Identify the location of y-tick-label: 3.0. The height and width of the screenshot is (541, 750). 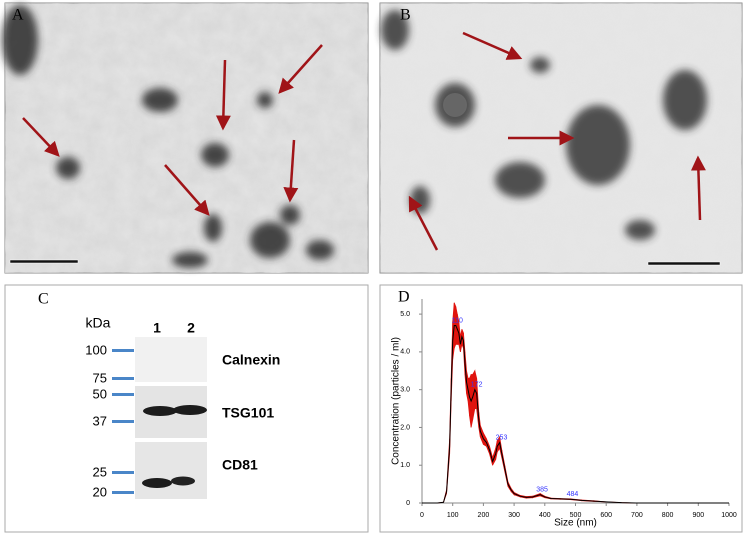
(405, 390).